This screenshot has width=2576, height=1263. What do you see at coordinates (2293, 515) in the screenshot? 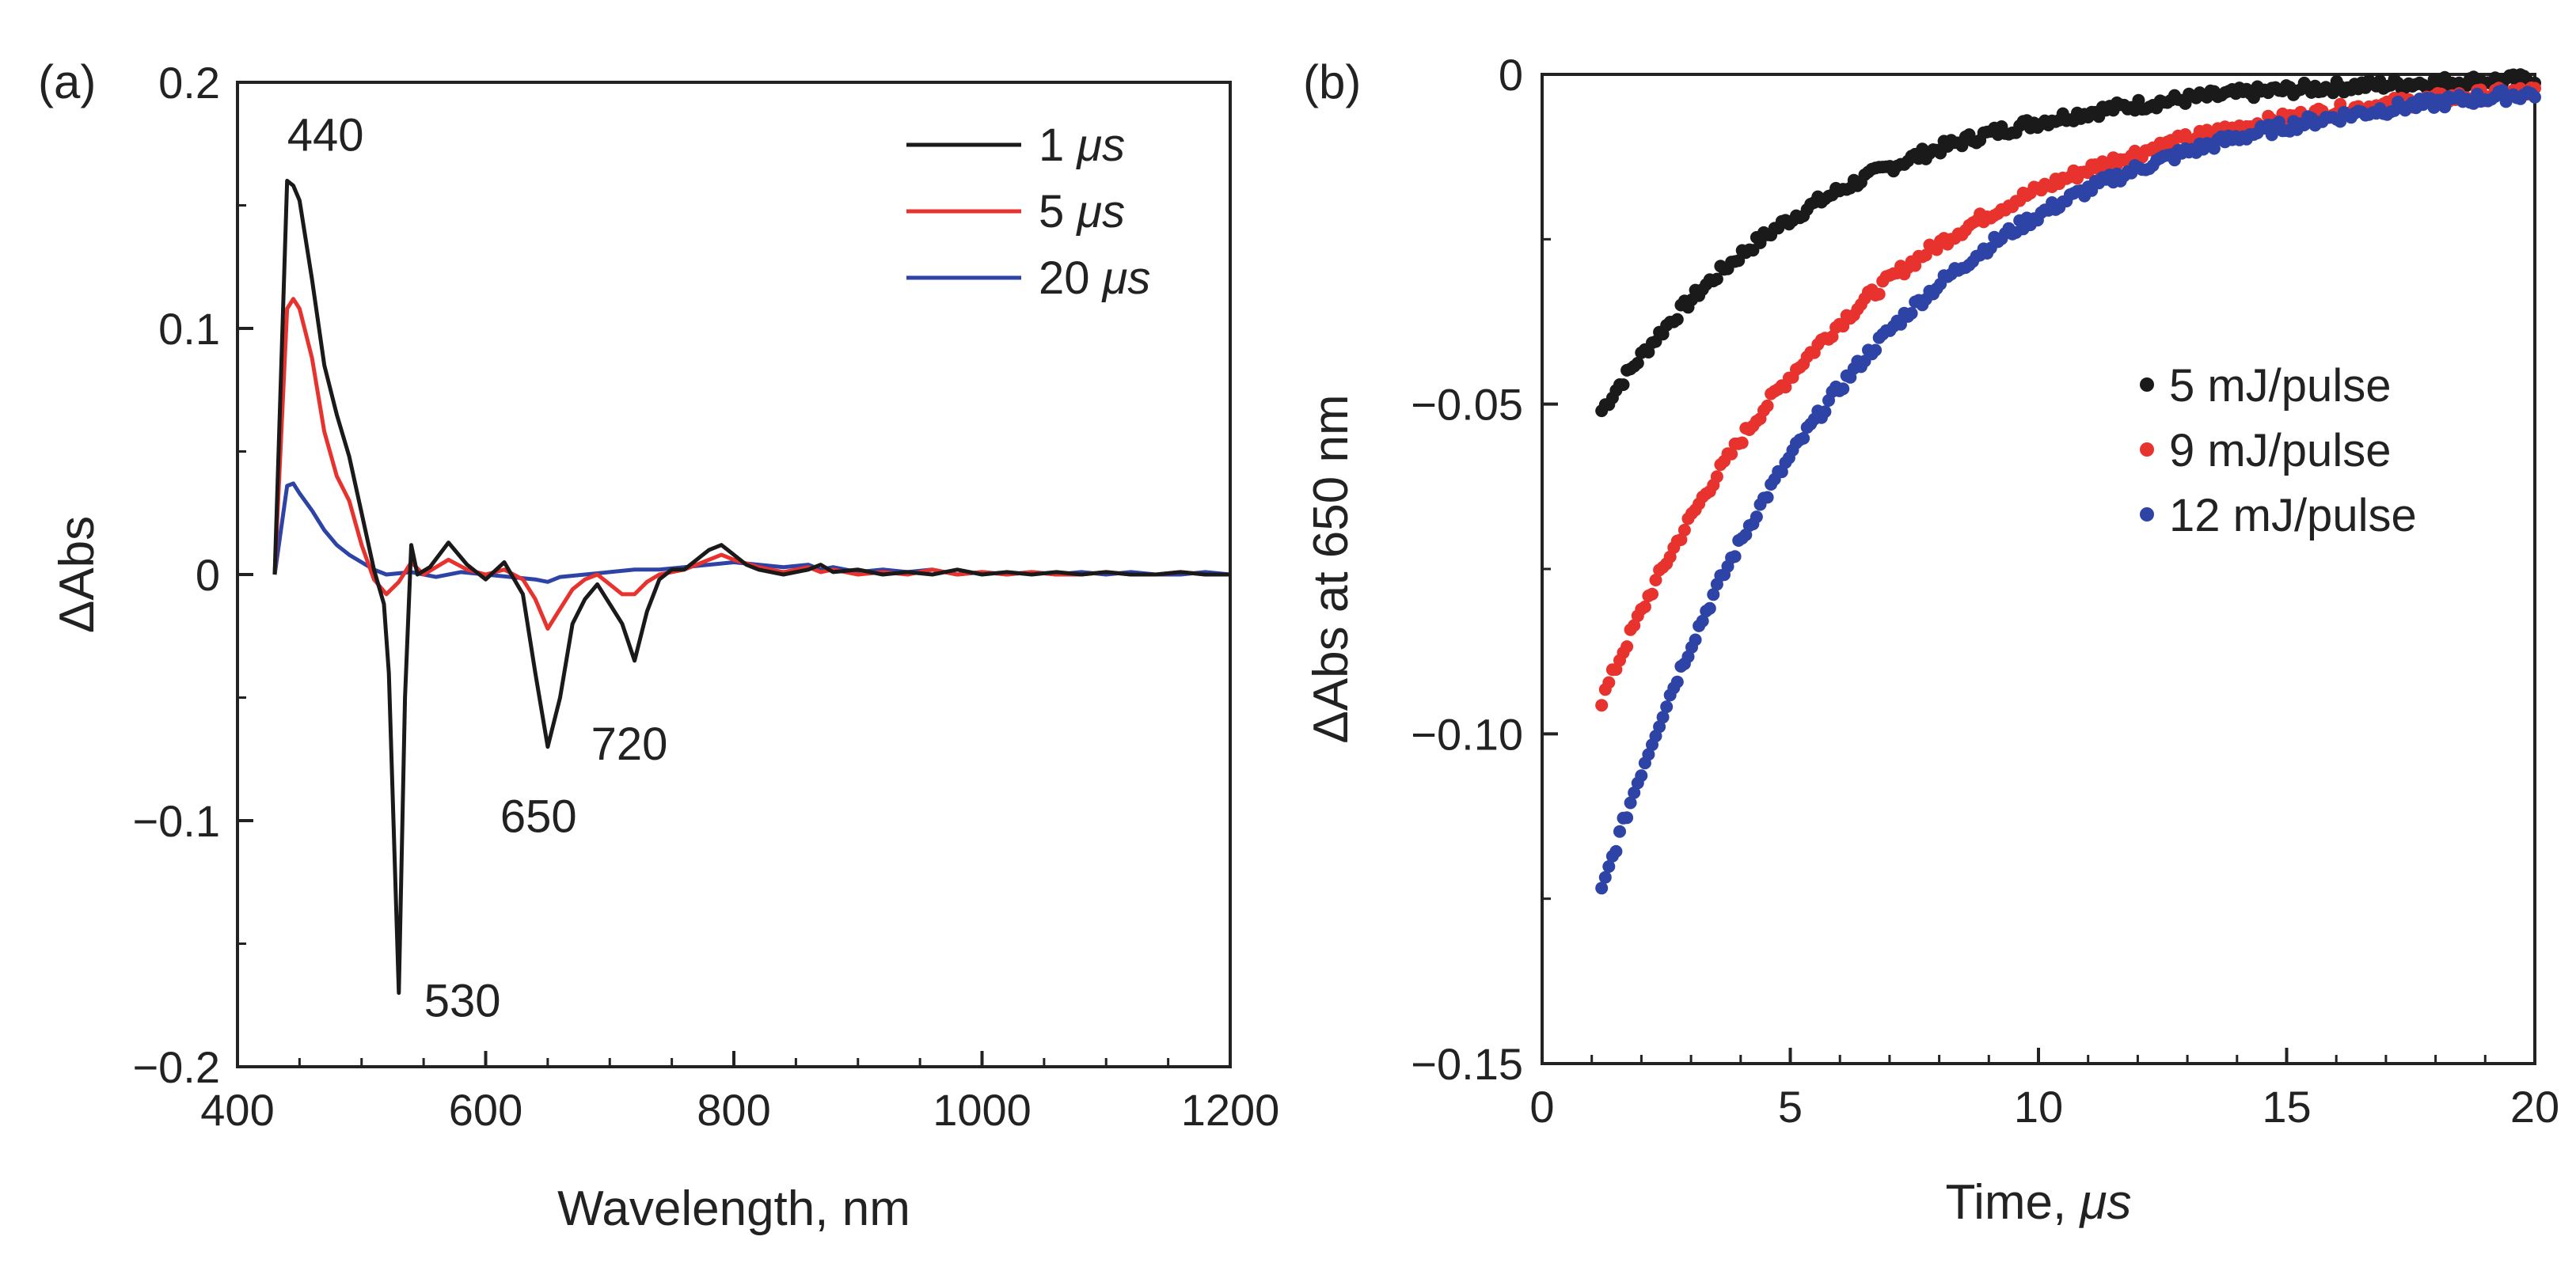
I see `legend-label-12mj: 12 mJ/pulse` at bounding box center [2293, 515].